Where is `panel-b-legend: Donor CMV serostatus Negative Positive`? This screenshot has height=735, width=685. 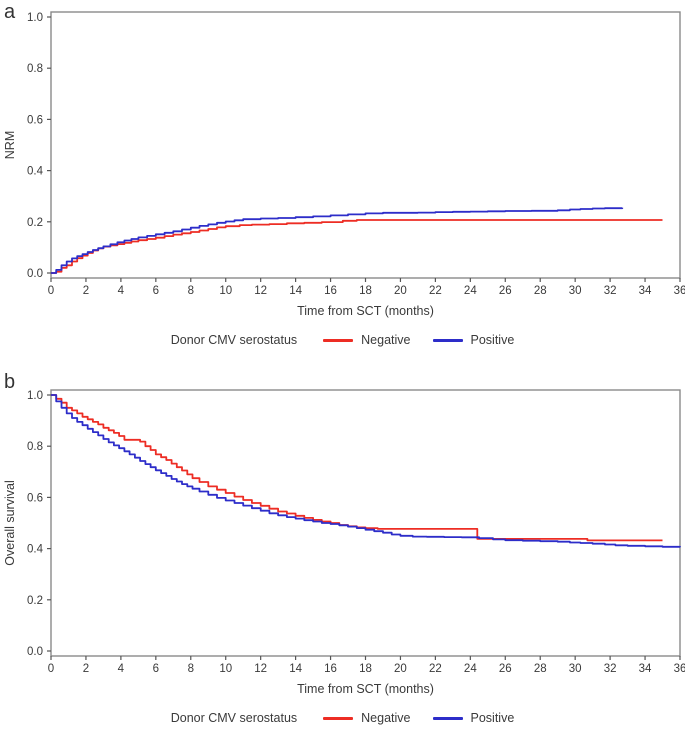
panel-b-legend: Donor CMV serostatus Negative Positive is located at coordinates (342, 718).